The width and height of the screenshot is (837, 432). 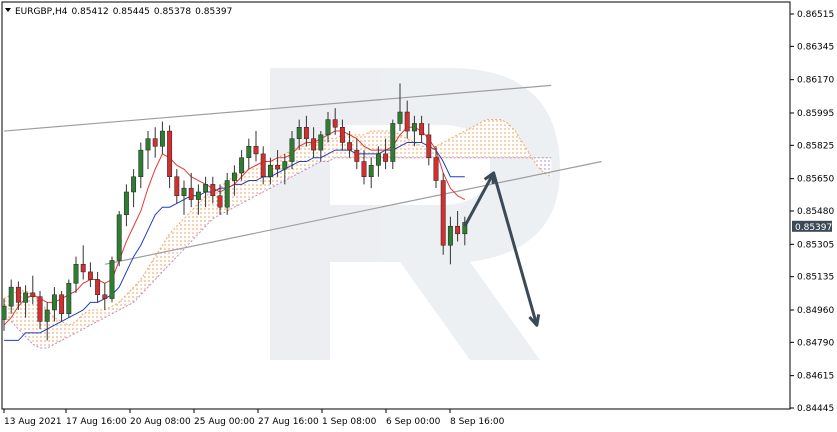 What do you see at coordinates (479, 199) in the screenshot?
I see `forecast-arrow-up-shaft` at bounding box center [479, 199].